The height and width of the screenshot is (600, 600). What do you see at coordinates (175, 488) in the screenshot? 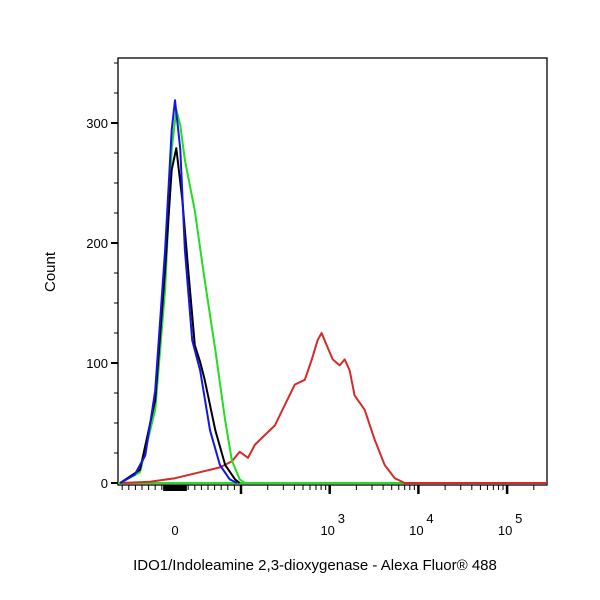
I see `x-zero-tick-cluster` at bounding box center [175, 488].